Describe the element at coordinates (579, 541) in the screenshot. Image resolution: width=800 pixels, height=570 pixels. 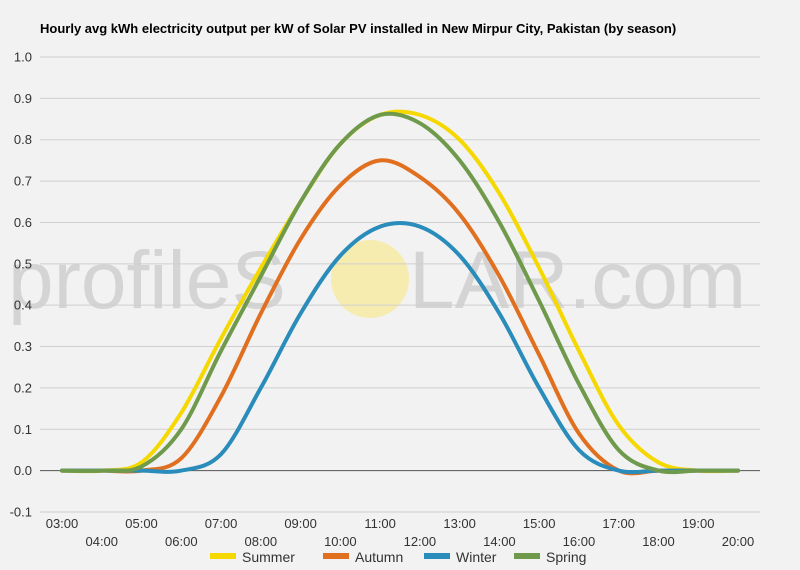
I see `x-tick-label: 16:00` at that location.